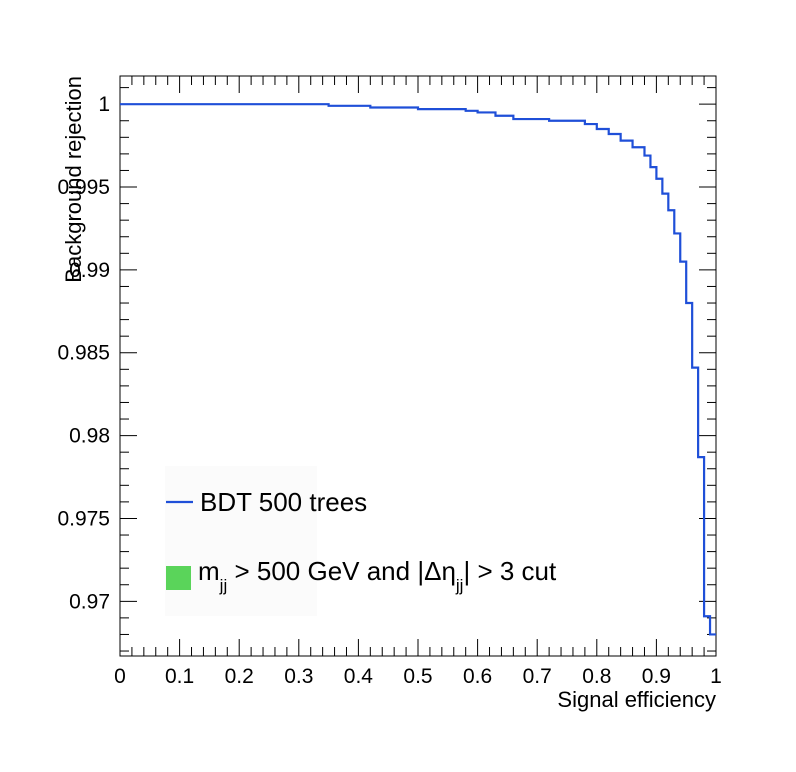  I want to click on x-tick-label: 0.4, so click(359, 676).